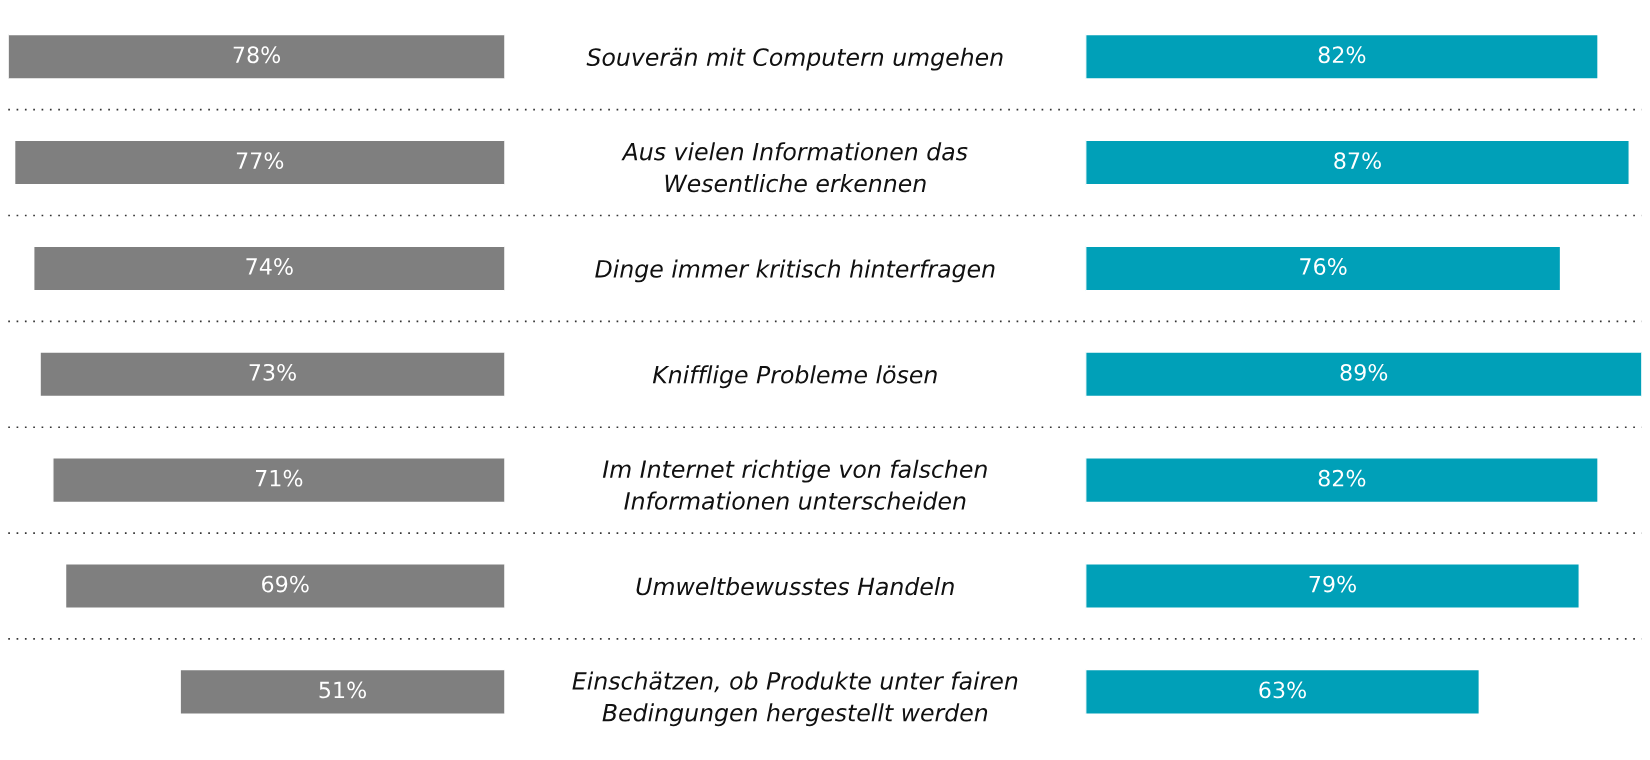 This screenshot has width=1650, height=760. I want to click on y-tick-label: Aus vielen Informationen das Wesentliche erkennen, so click(794, 167).